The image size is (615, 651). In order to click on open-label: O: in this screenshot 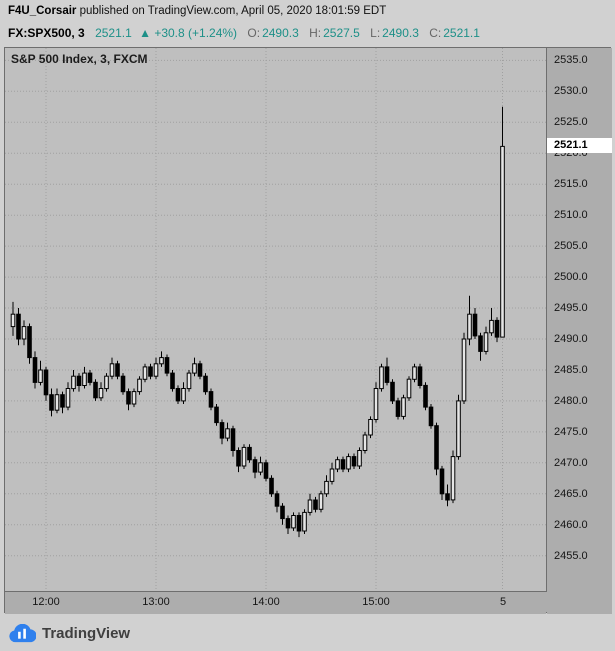, I will do `click(254, 33)`.